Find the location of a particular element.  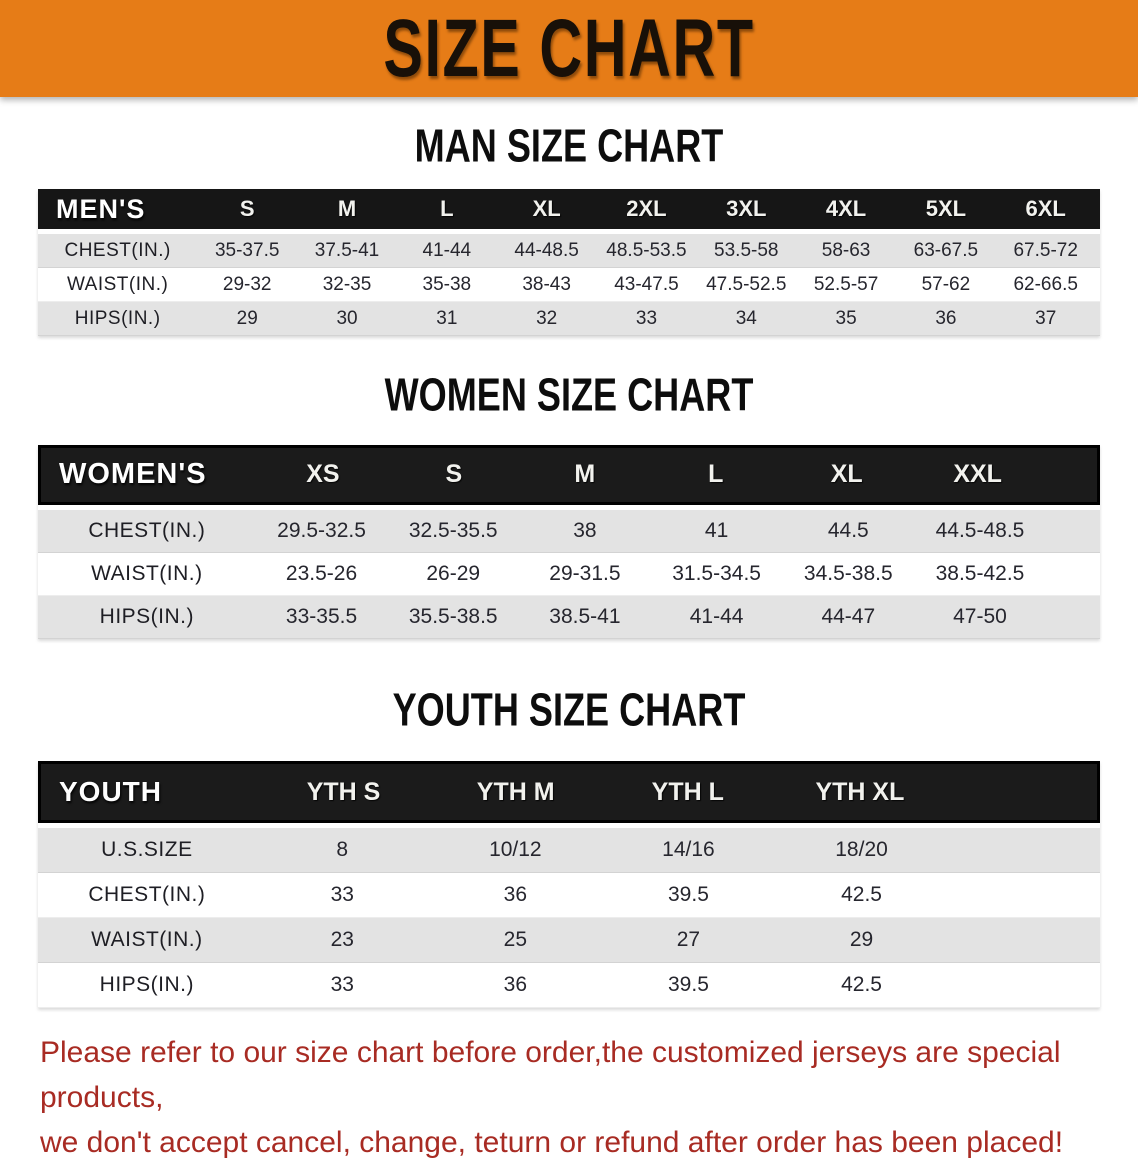

table-row: WAIST(IN.) 23 25 27 29 is located at coordinates (569, 941).